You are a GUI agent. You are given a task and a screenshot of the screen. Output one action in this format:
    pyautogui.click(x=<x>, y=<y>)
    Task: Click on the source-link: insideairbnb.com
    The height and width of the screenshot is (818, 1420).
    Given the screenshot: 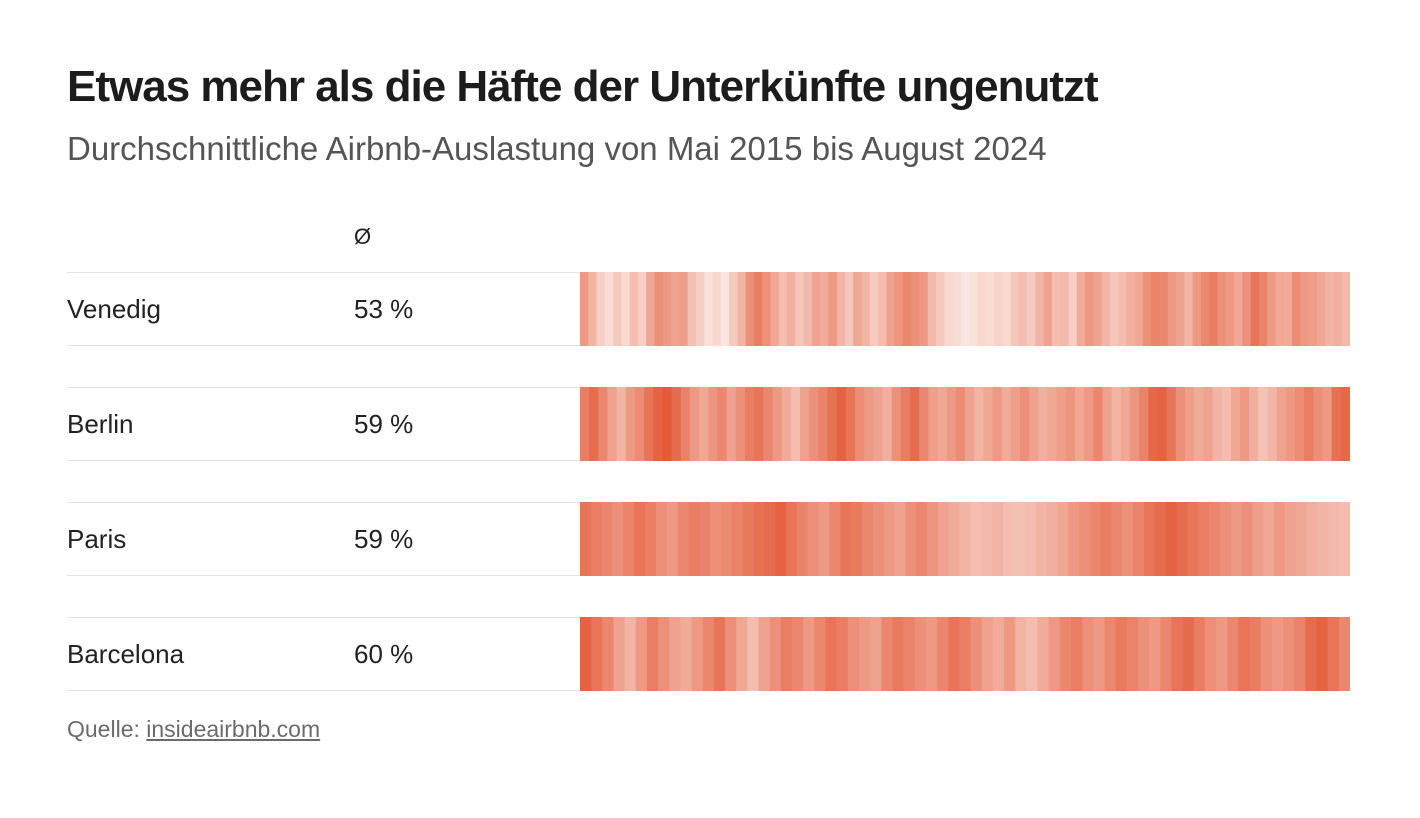 What is the action you would take?
    pyautogui.click(x=233, y=729)
    